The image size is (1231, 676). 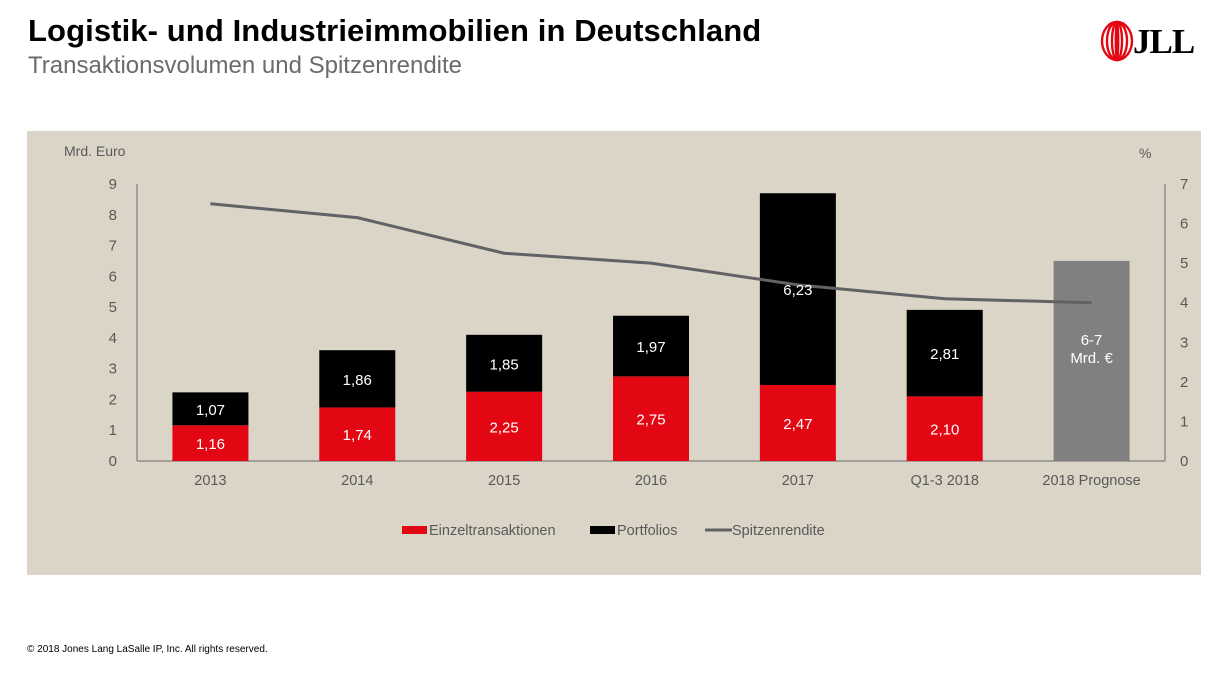 I want to click on left-tick-label: 1, so click(x=113, y=430).